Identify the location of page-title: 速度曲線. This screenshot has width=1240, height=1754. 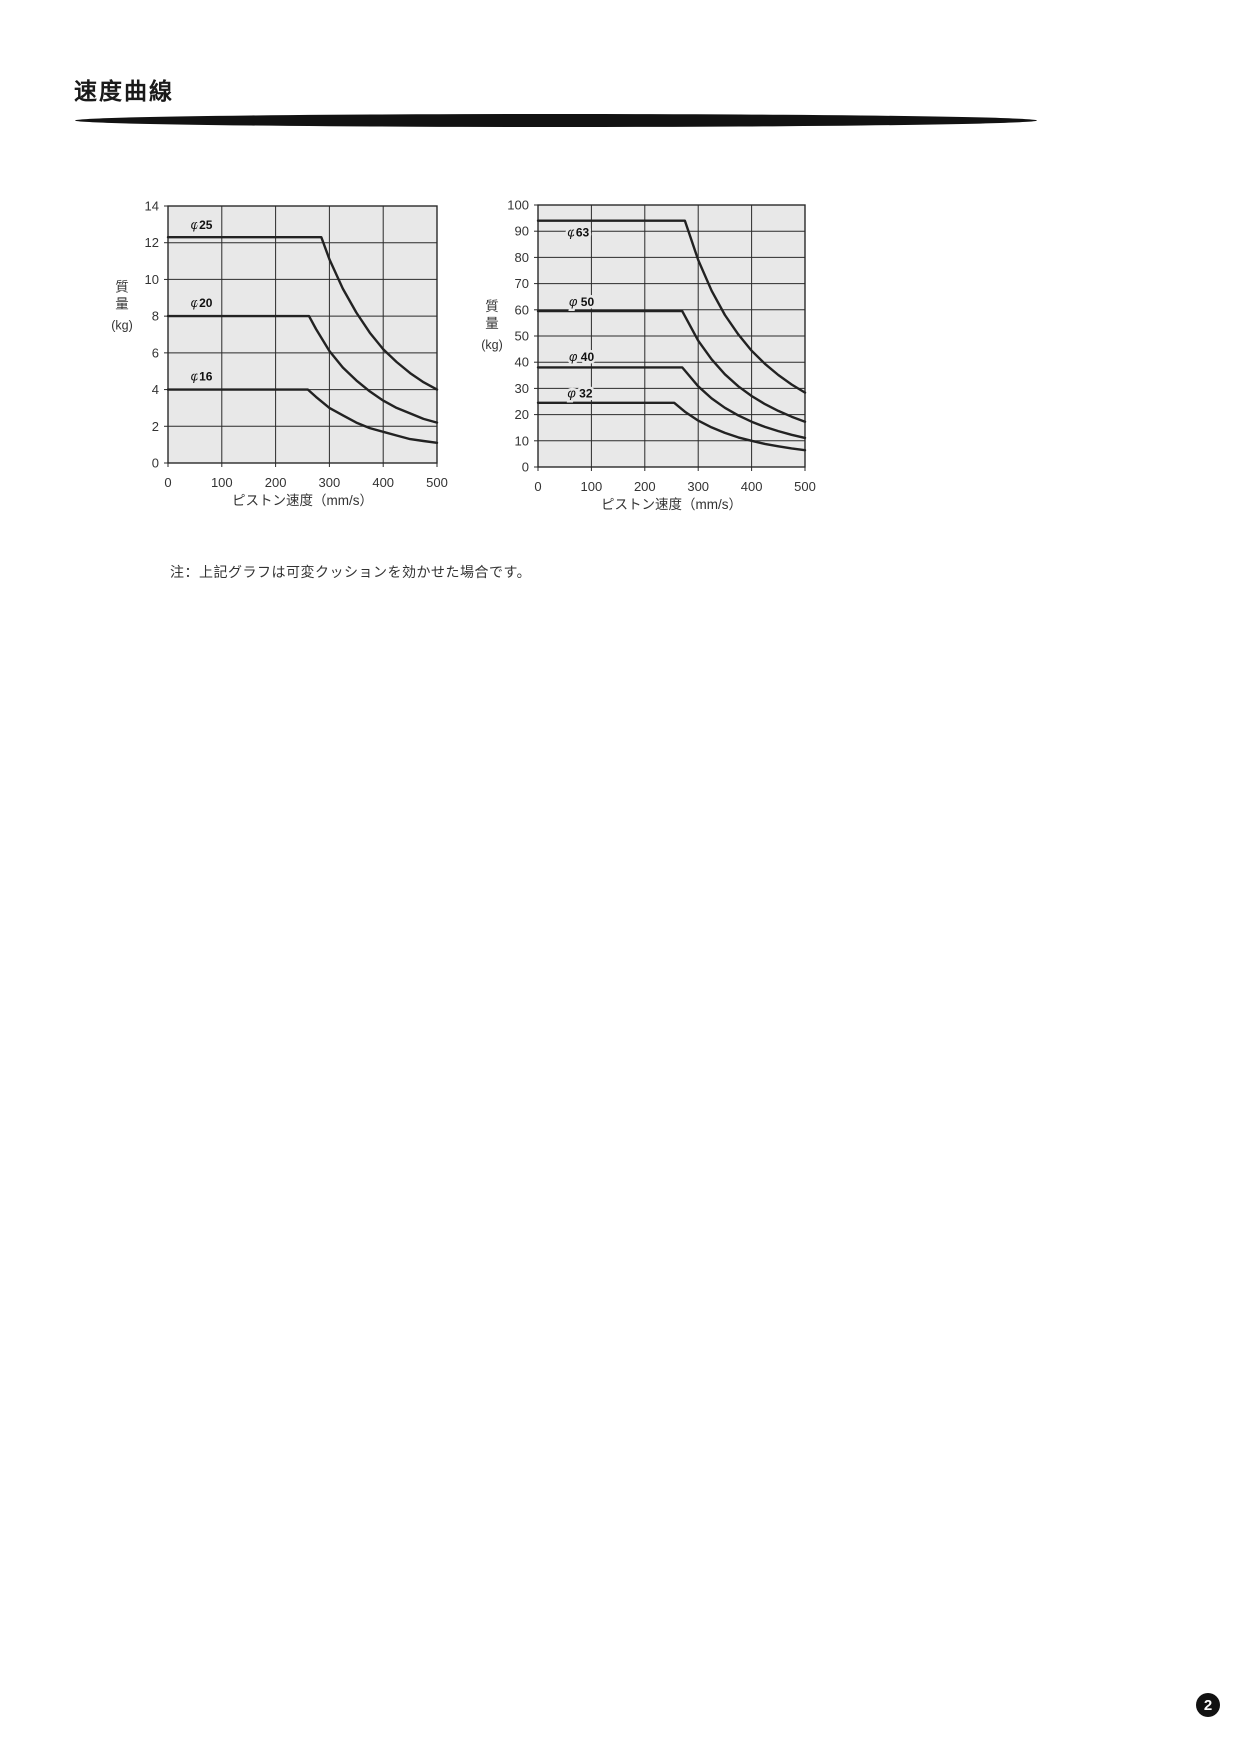
(124, 91).